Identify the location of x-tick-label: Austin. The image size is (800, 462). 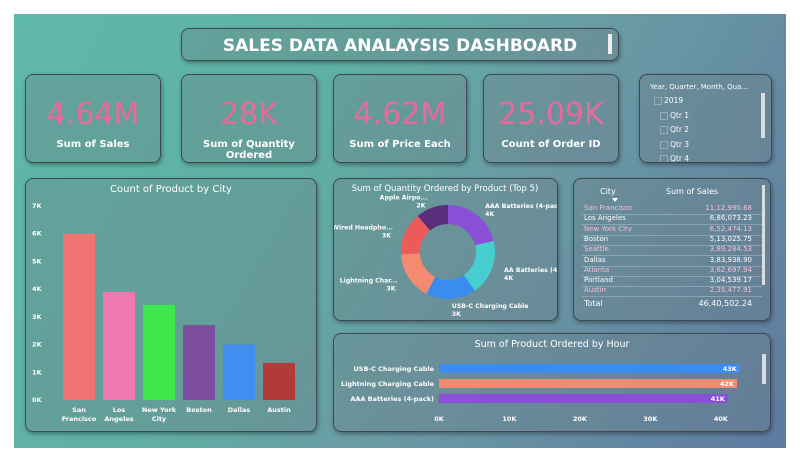
(279, 410).